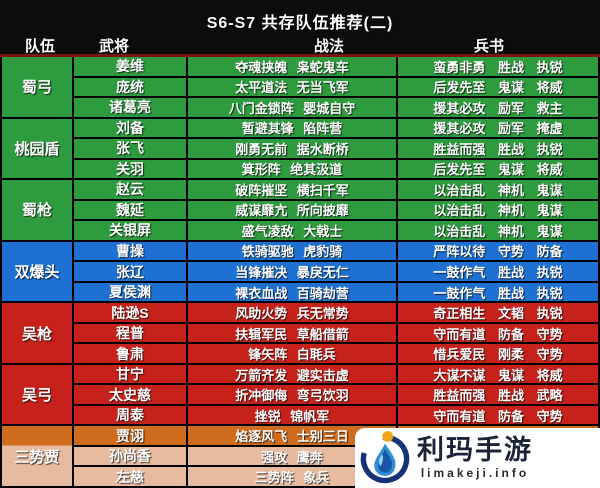 This screenshot has width=600, height=488. I want to click on team-name: 桃园盾, so click(37, 148).